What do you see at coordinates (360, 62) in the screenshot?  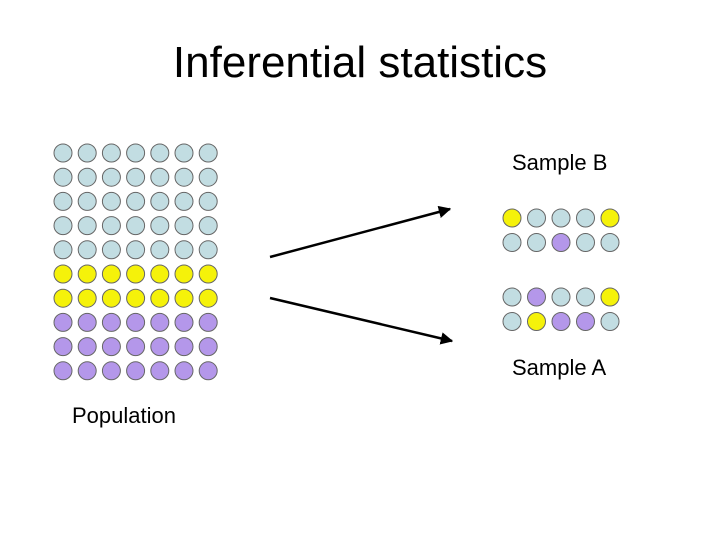 I see `slide-title: Inferential statistics` at bounding box center [360, 62].